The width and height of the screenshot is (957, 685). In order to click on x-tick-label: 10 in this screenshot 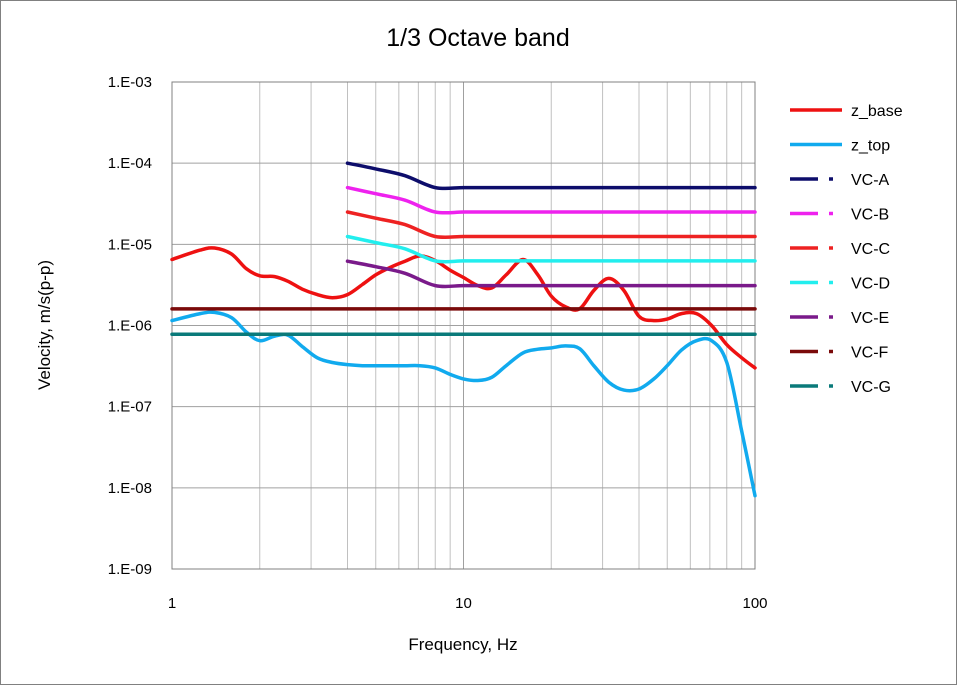, I will do `click(463, 603)`.